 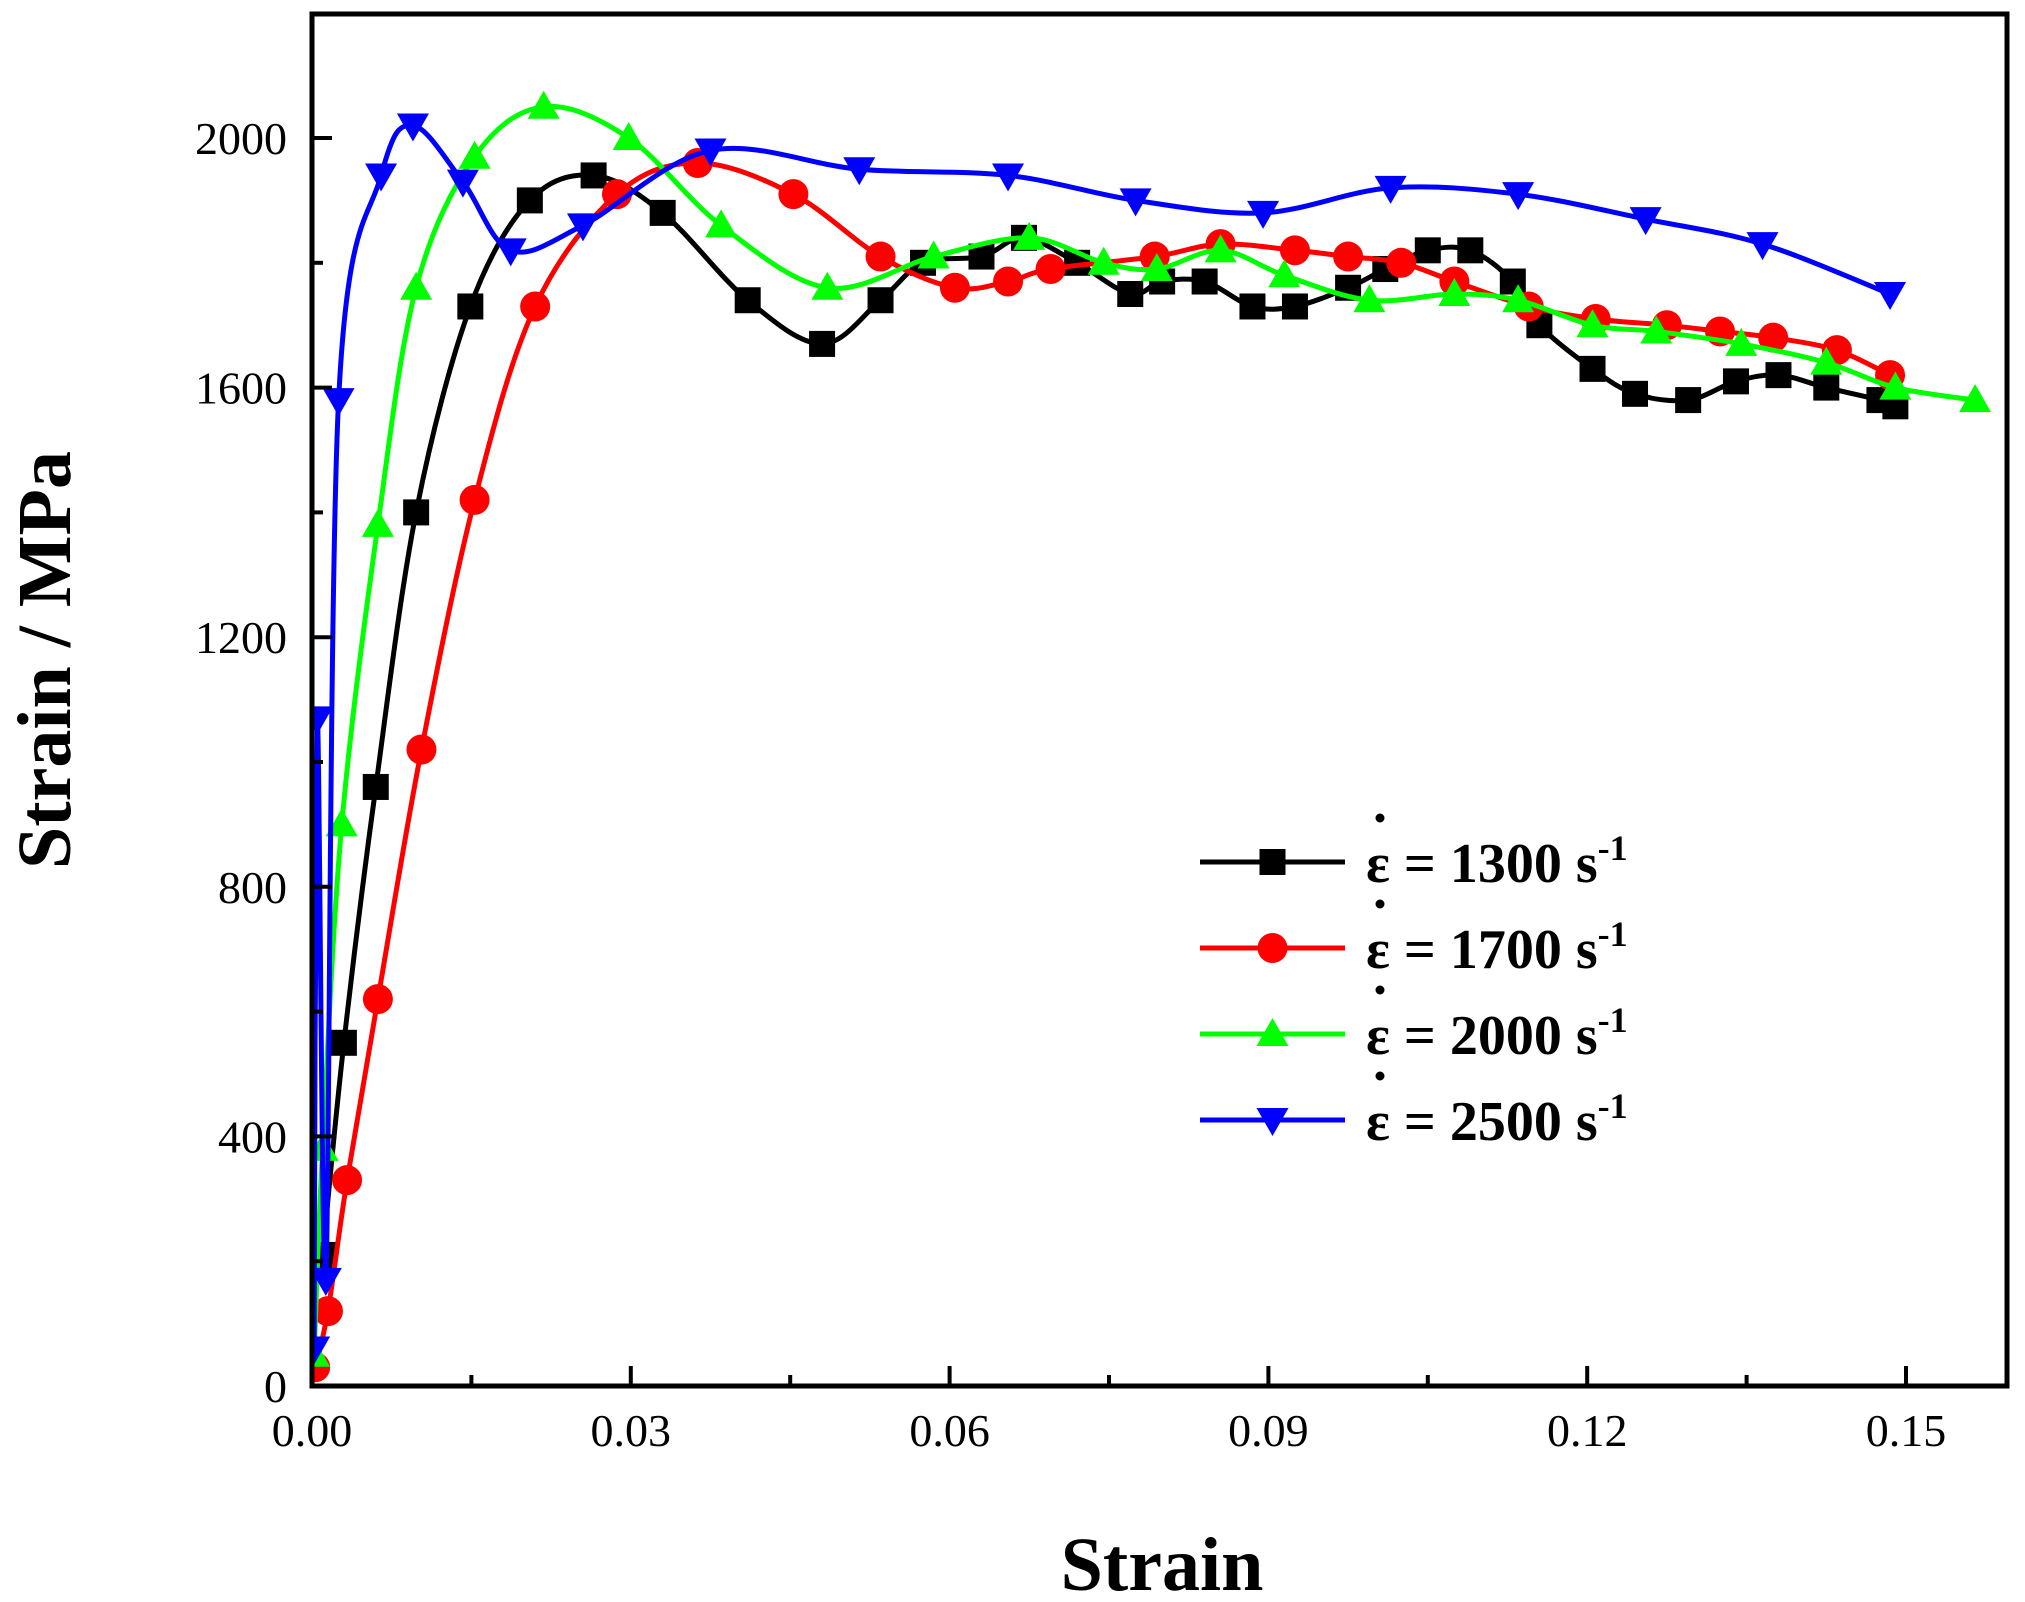 I want to click on x-tick-label: 0.15, so click(x=1906, y=1430).